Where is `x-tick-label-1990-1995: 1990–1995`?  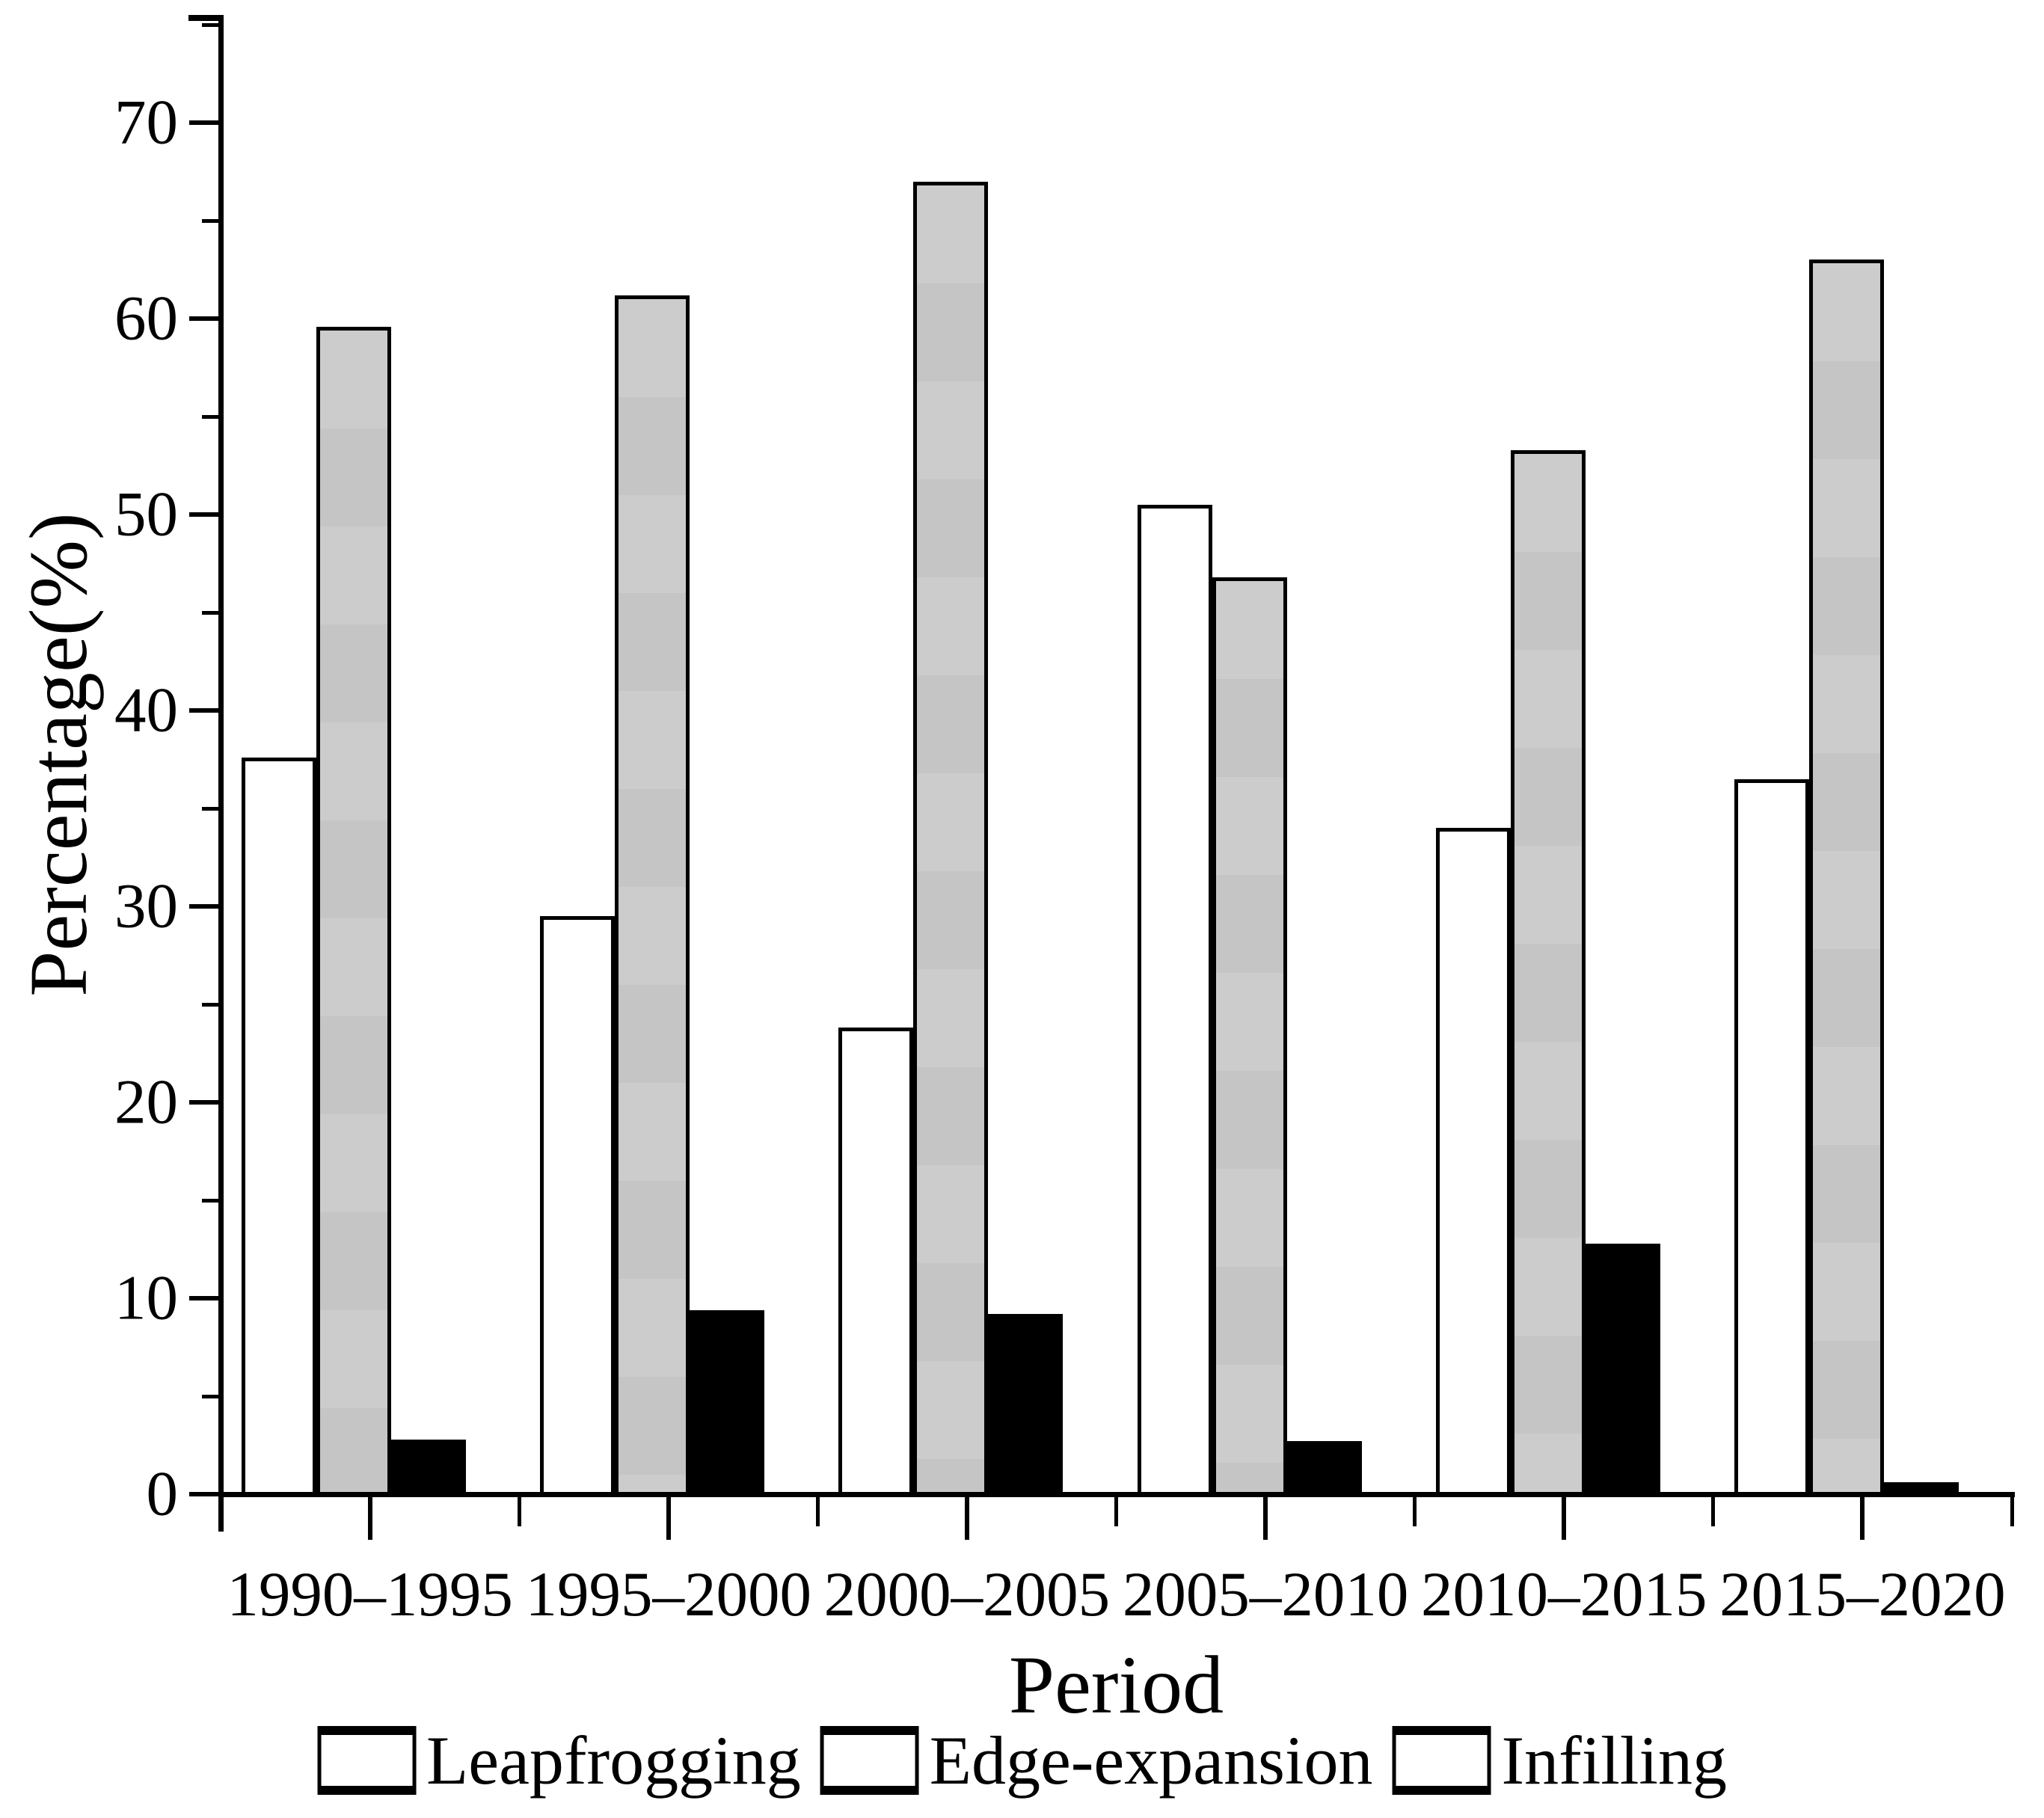 x-tick-label-1990-1995: 1990–1995 is located at coordinates (370, 1594).